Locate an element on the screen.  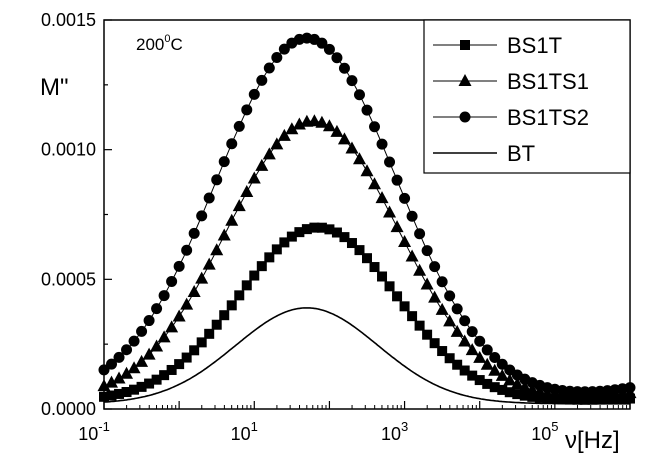
legend-label: BS1TS1 is located at coordinates (548, 81).